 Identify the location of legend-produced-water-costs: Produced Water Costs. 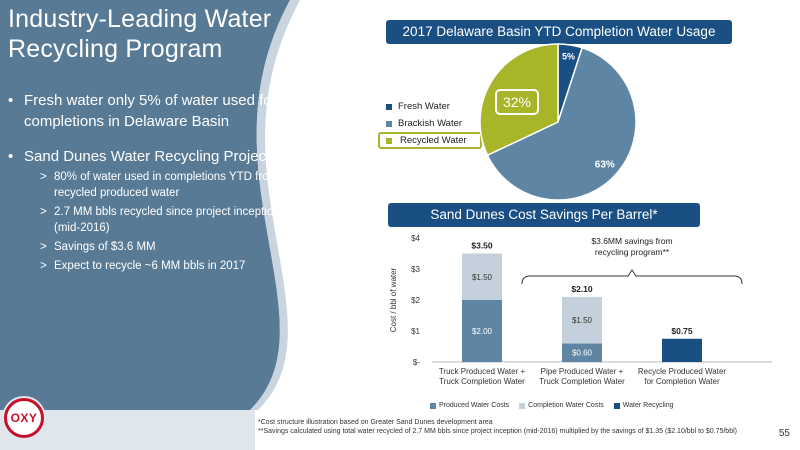
(469, 405).